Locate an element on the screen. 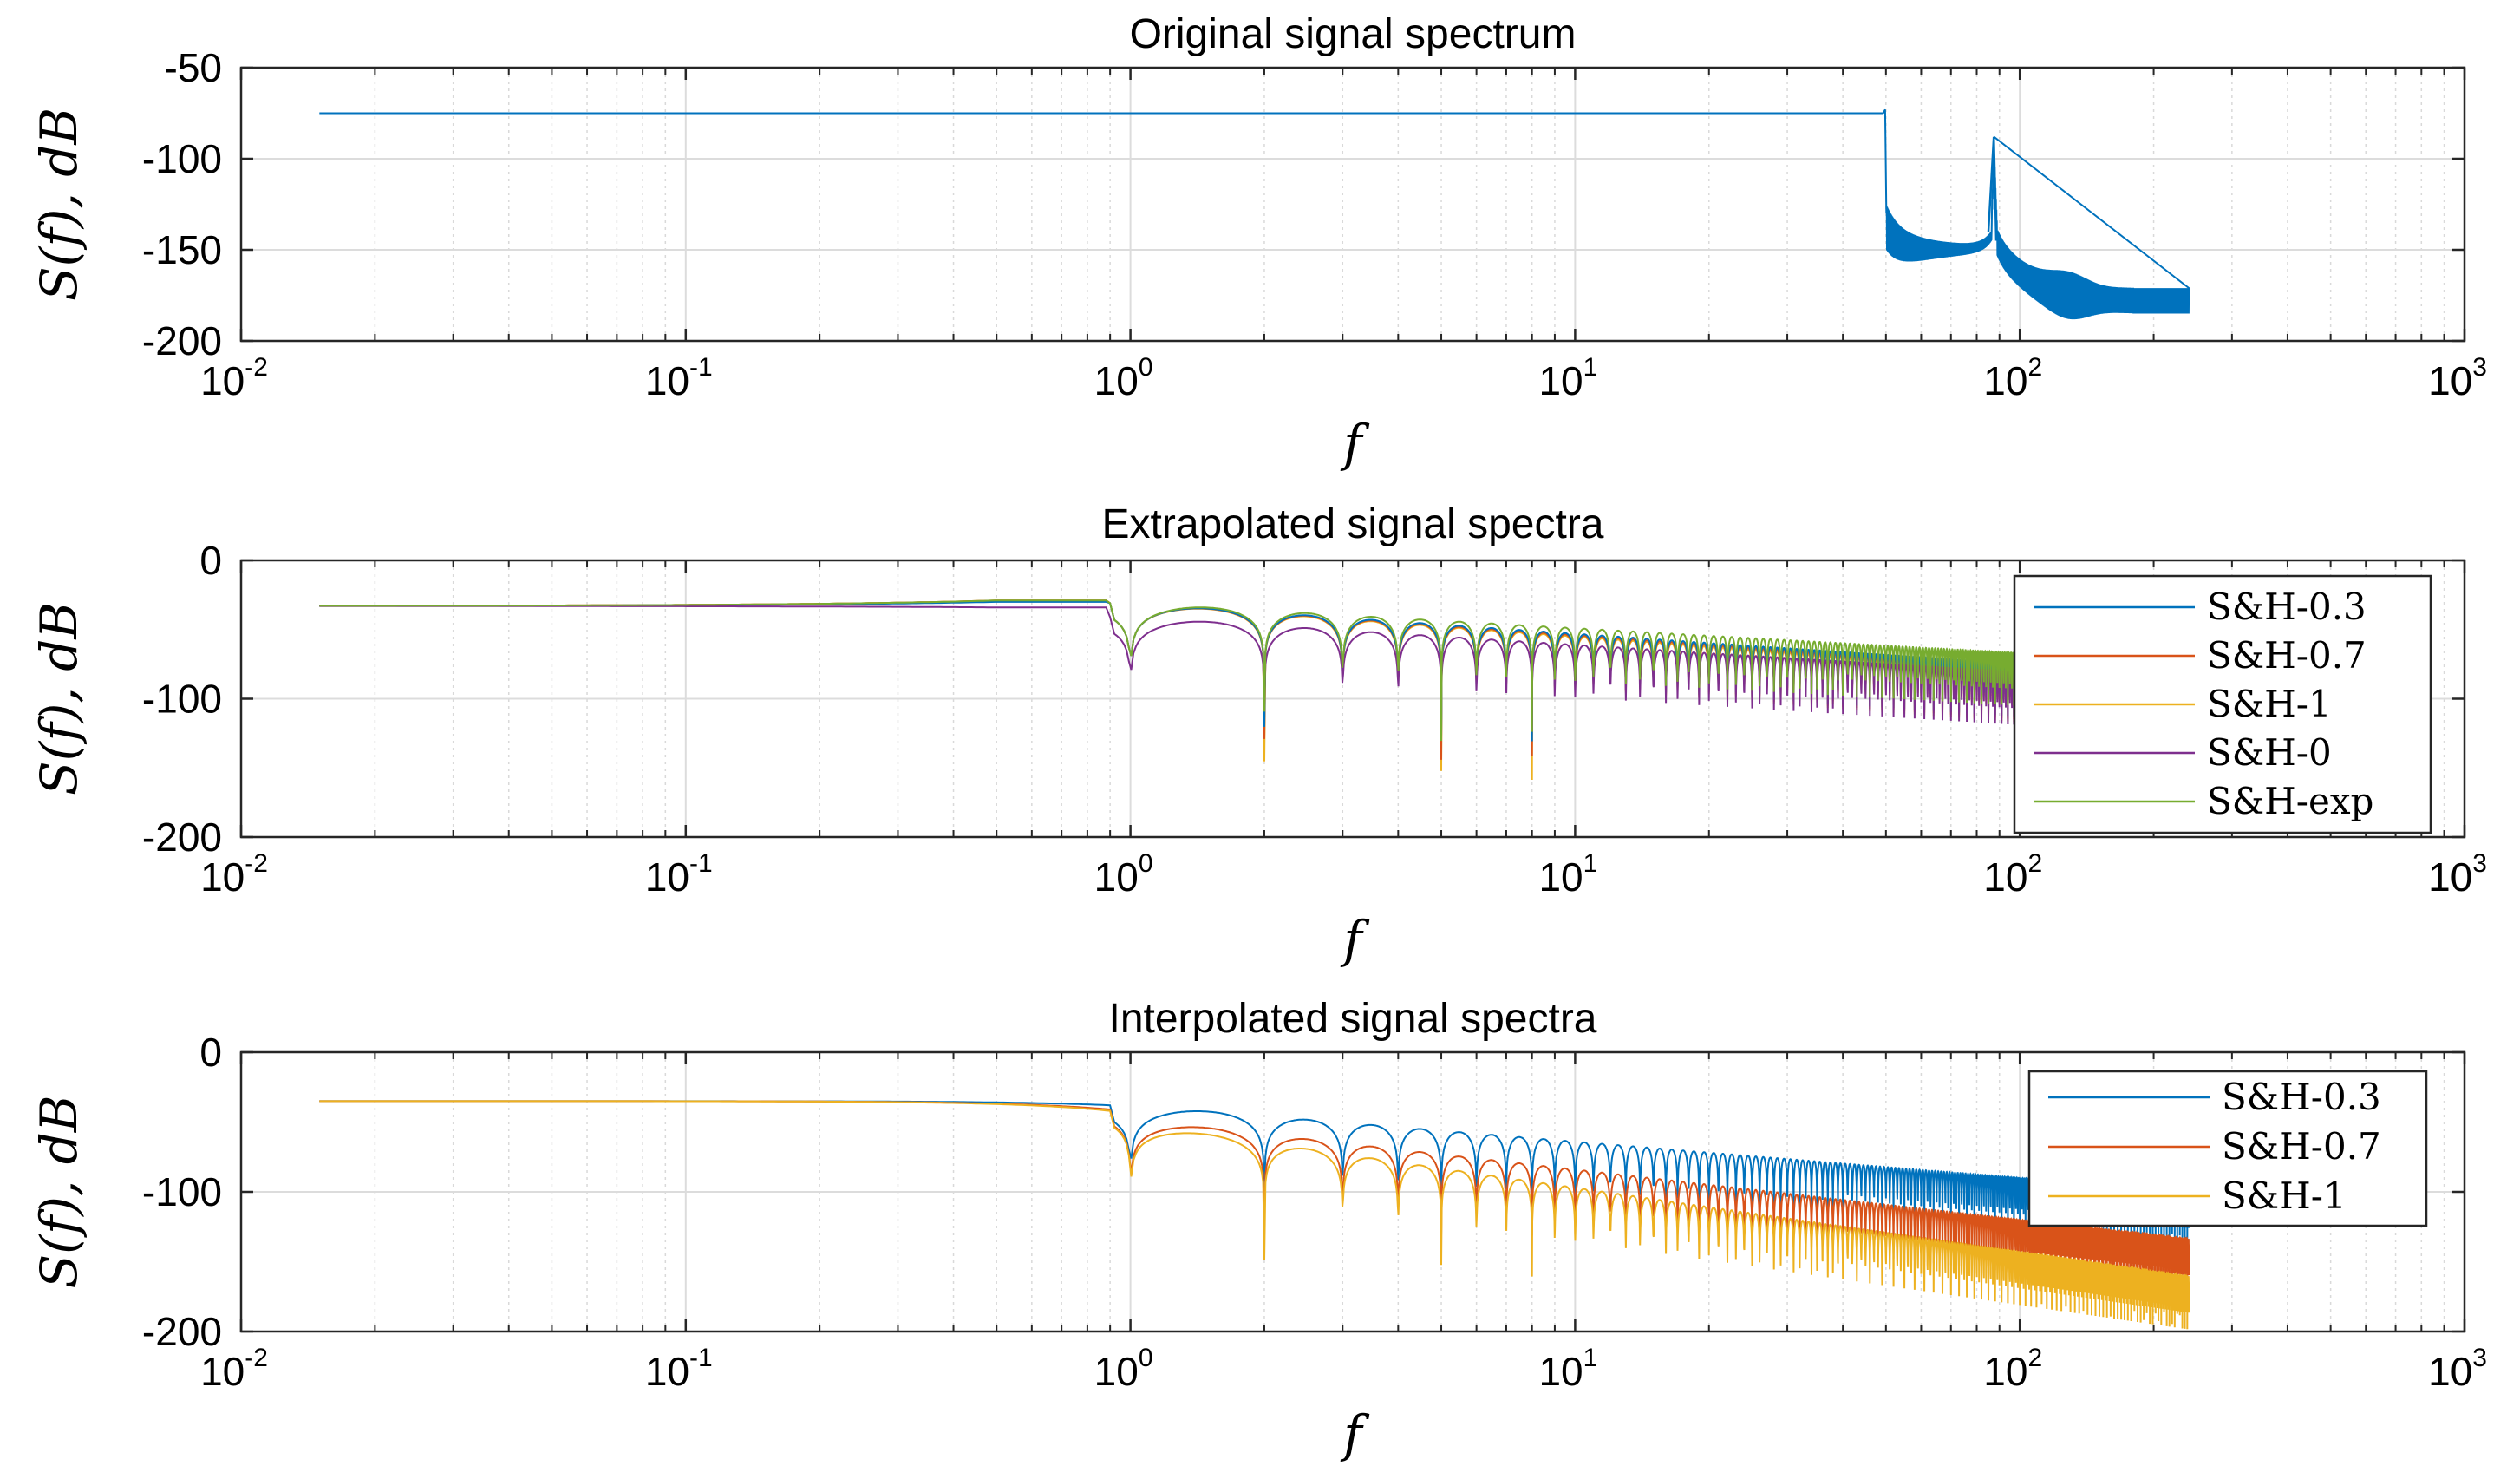 The width and height of the screenshot is (2520, 1479). legend-item: S&H-0 is located at coordinates (2183, 752).